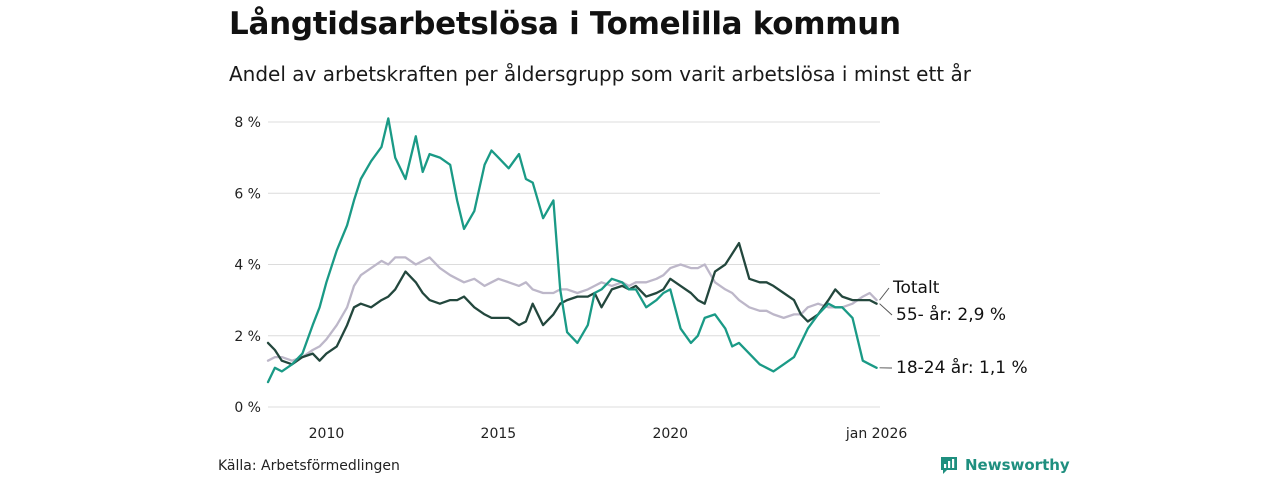 Image resolution: width=1280 pixels, height=480 pixels. I want to click on y-tick-label: 4 %, so click(247, 266).